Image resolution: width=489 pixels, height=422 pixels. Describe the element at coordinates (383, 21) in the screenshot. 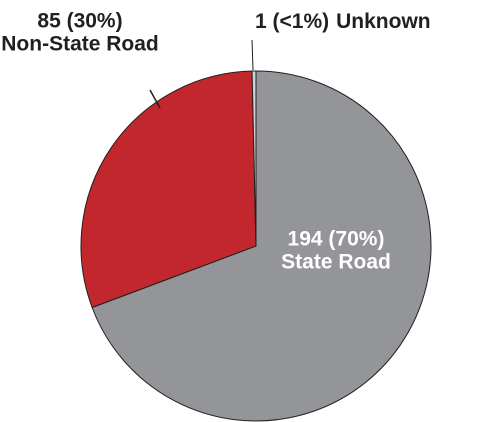

I see `category-label: Unknown` at that location.